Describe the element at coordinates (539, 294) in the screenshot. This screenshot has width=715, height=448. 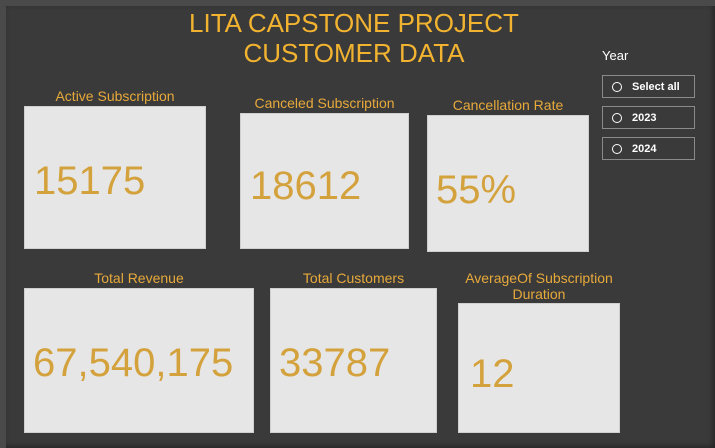
I see `avg-subscription-duration-label-line2: Duration` at that location.